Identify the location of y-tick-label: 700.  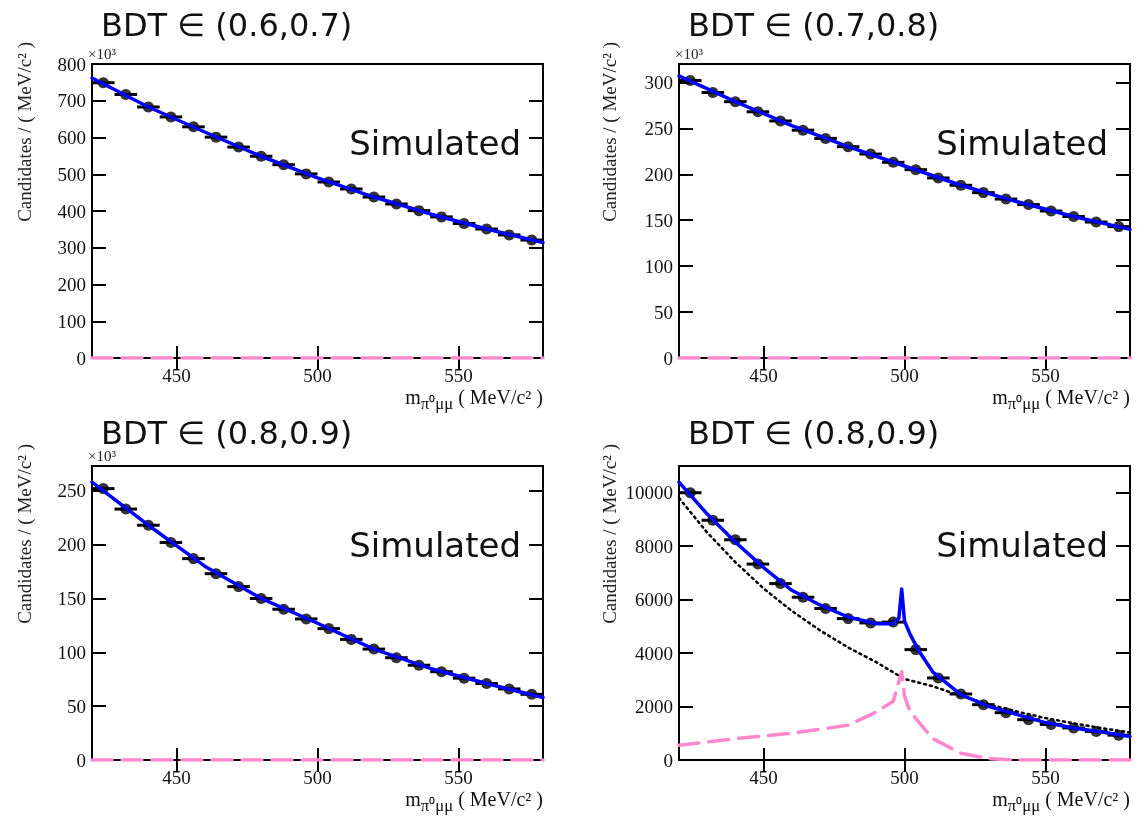
(71, 101).